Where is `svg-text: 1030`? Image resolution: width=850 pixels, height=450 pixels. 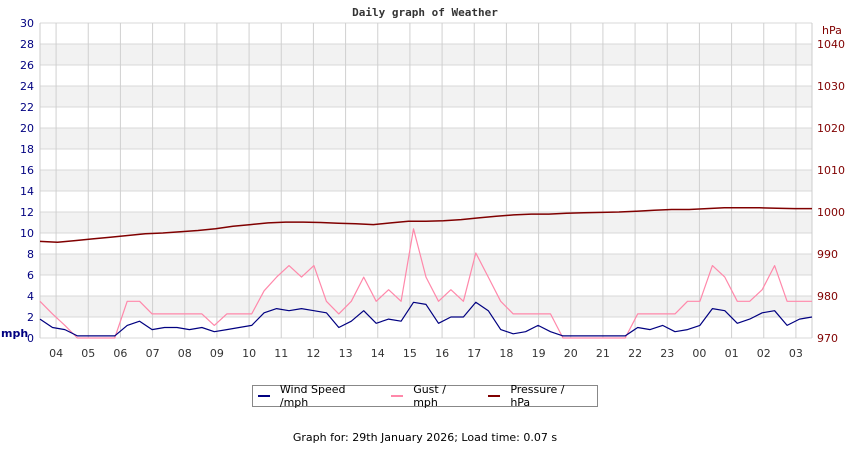 svg-text: 1030 is located at coordinates (831, 86).